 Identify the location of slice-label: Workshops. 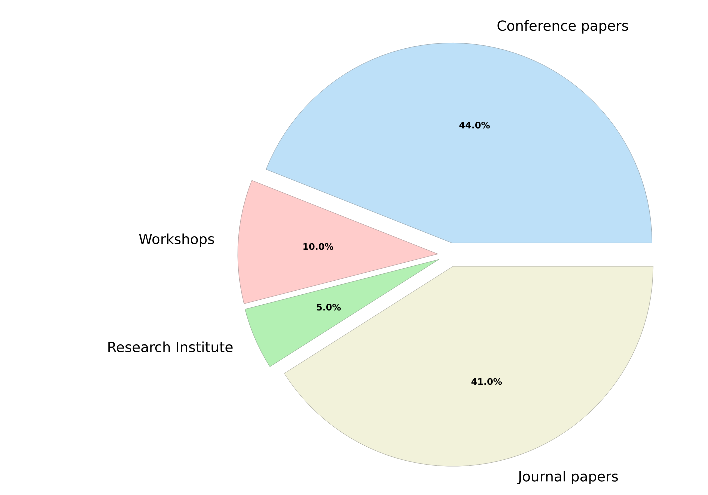
(176, 241).